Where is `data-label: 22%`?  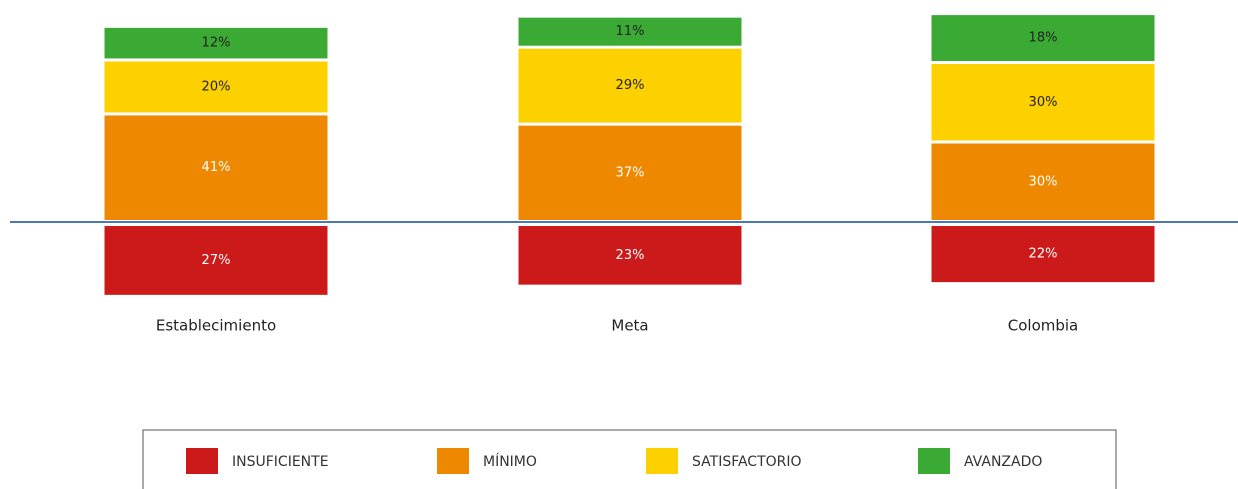
data-label: 22% is located at coordinates (1043, 254).